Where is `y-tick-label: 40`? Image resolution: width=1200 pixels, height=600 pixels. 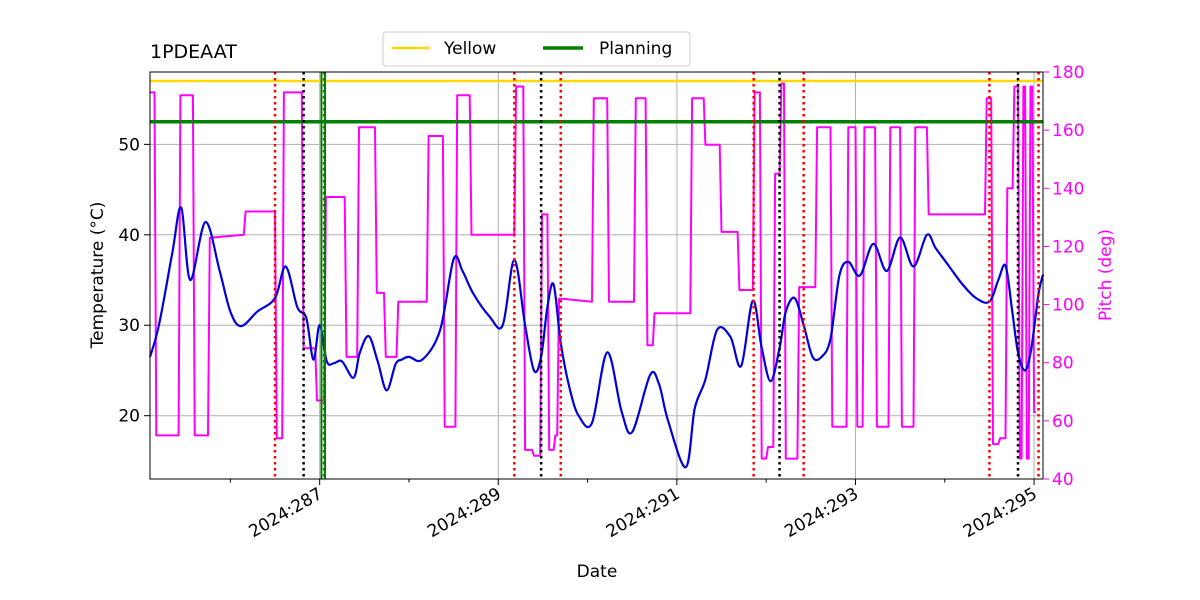
y-tick-label: 40 is located at coordinates (129, 236).